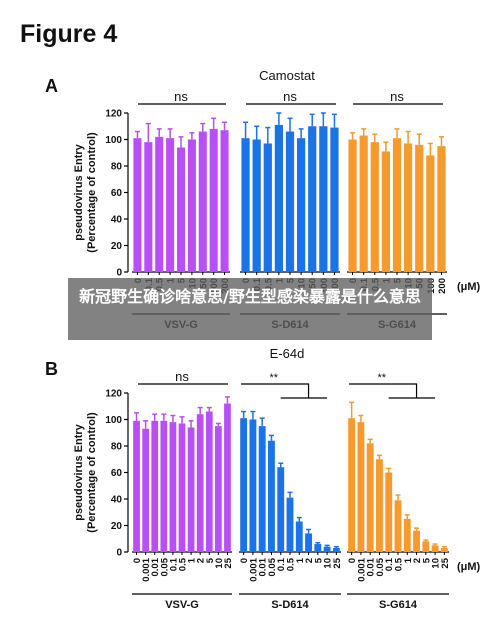 This screenshot has height=619, width=500. What do you see at coordinates (417, 560) in the screenshot?
I see `x-tick-label: 2` at bounding box center [417, 560].